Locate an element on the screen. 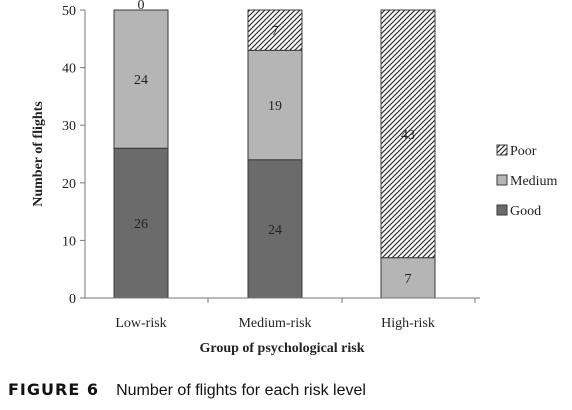 The width and height of the screenshot is (572, 410). legend-label-good: Good is located at coordinates (525, 211).